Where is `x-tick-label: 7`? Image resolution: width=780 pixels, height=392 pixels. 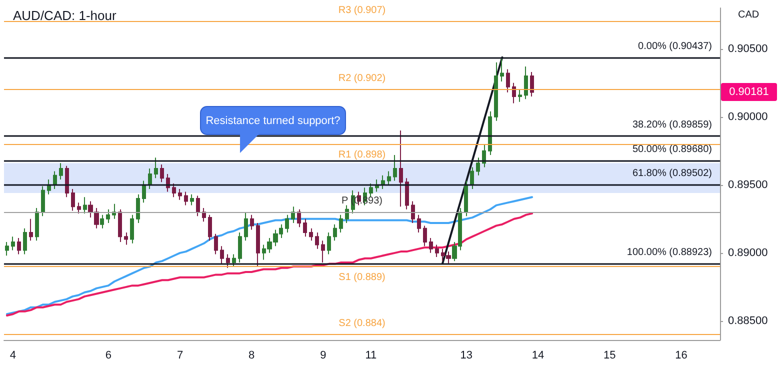
x-tick-label: 7 is located at coordinates (180, 356).